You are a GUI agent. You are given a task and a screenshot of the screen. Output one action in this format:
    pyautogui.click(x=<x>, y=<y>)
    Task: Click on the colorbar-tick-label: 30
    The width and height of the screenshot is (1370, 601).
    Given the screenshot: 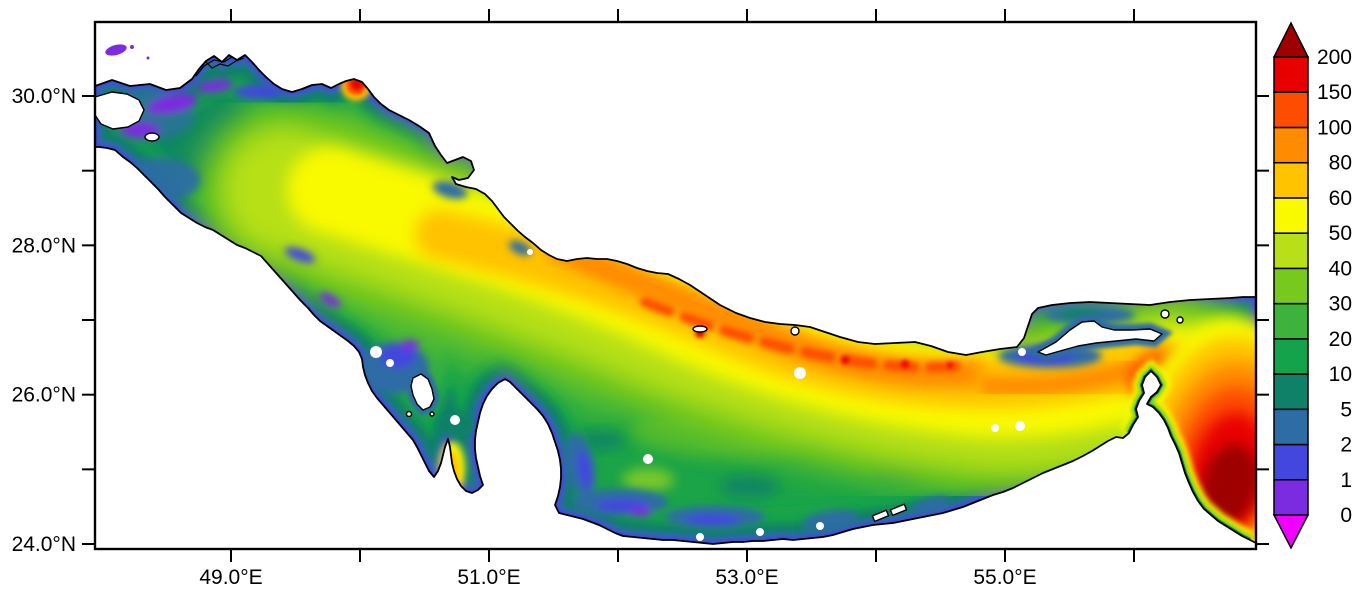 What is the action you would take?
    pyautogui.click(x=1340, y=304)
    